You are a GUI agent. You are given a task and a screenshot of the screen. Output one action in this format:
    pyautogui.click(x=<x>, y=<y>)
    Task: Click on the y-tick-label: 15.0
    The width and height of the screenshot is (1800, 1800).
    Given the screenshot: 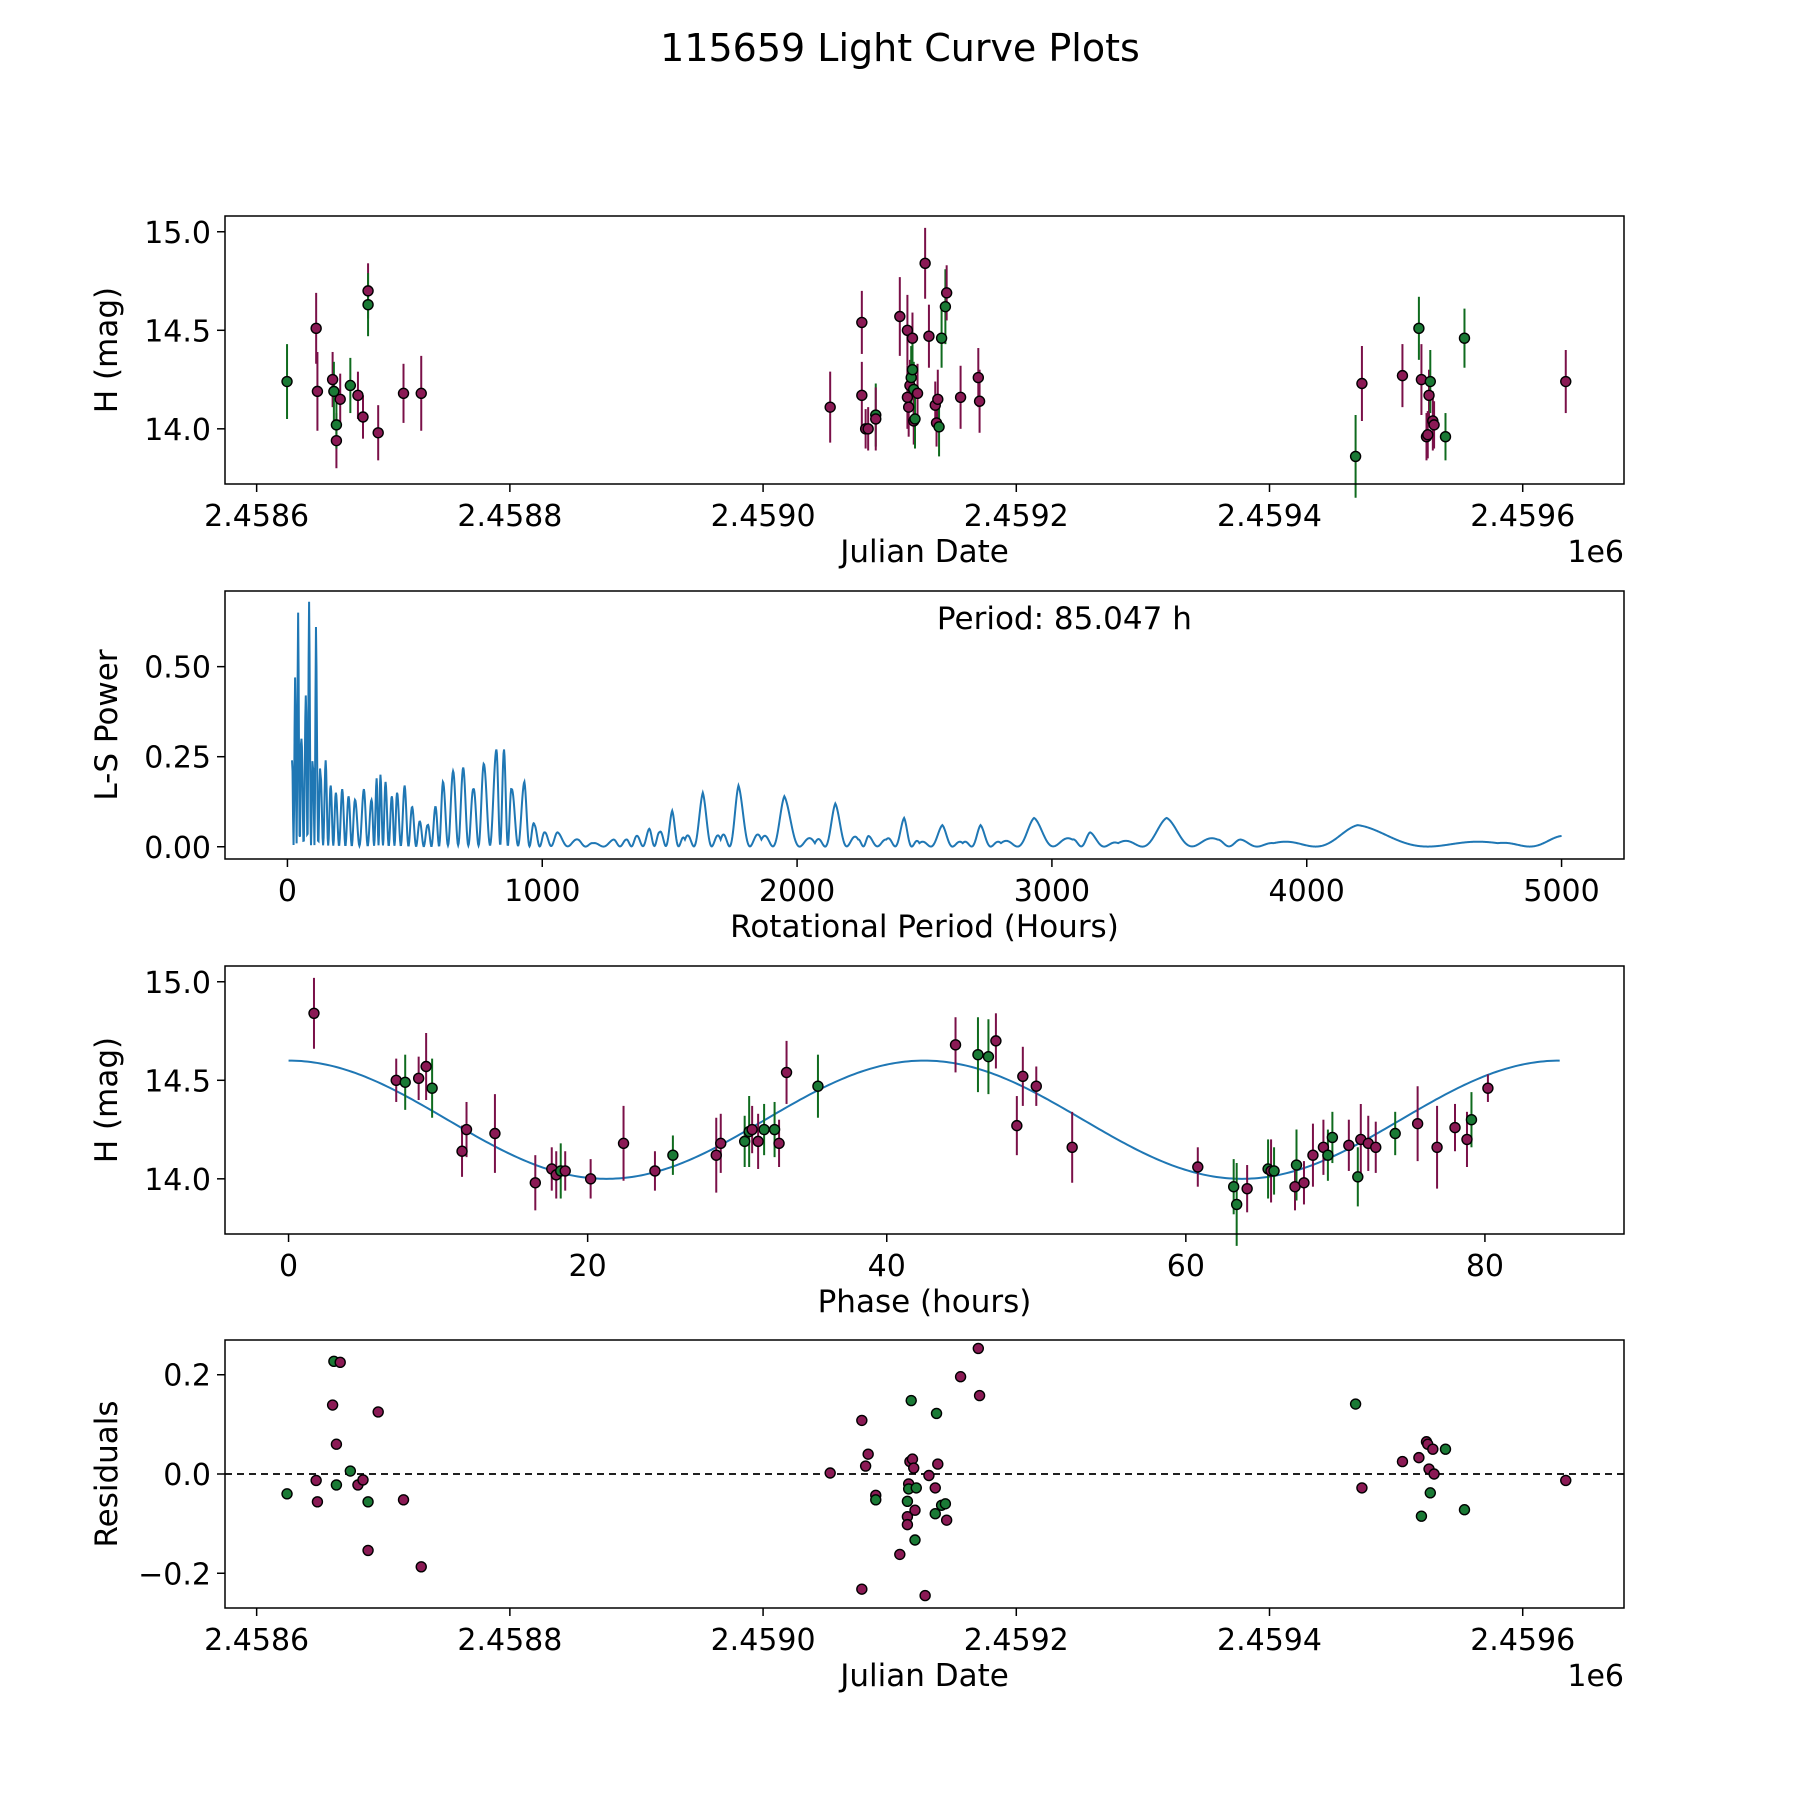 What is the action you would take?
    pyautogui.click(x=177, y=233)
    